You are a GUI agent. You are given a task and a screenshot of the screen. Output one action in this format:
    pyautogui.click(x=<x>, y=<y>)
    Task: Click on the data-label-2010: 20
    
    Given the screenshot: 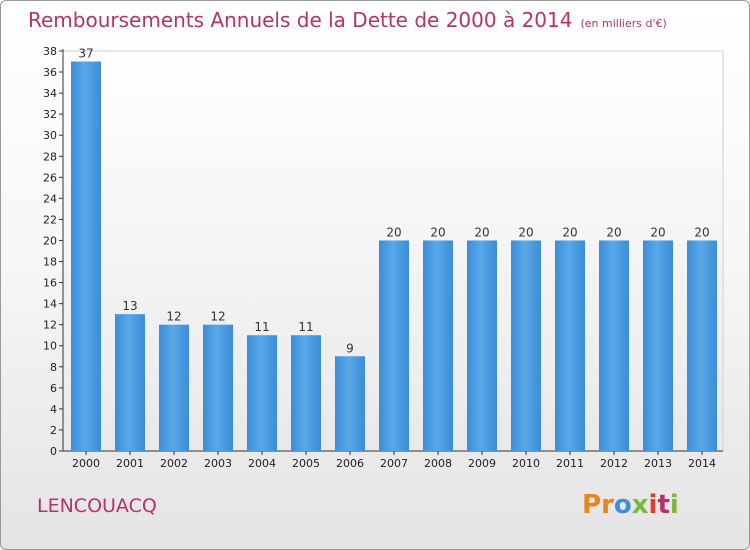 What is the action you would take?
    pyautogui.click(x=525, y=232)
    